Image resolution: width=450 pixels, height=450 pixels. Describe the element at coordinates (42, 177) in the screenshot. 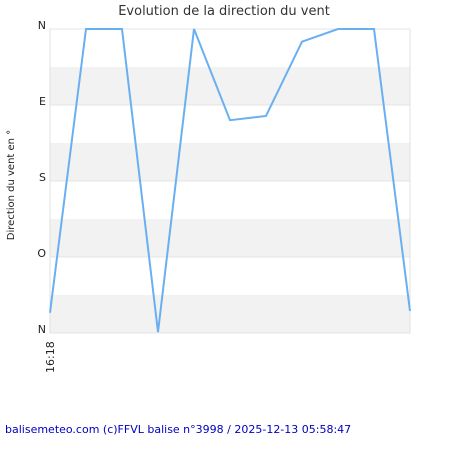

I see `y-tick-label: S` at that location.